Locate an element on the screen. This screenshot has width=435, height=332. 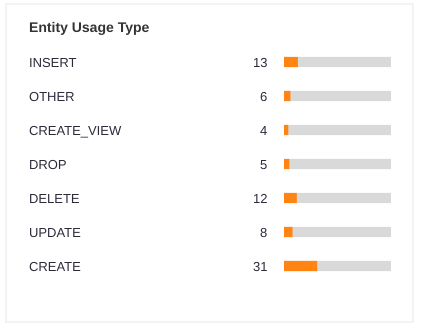
text: Entity Usage Type is located at coordinates (89, 27).